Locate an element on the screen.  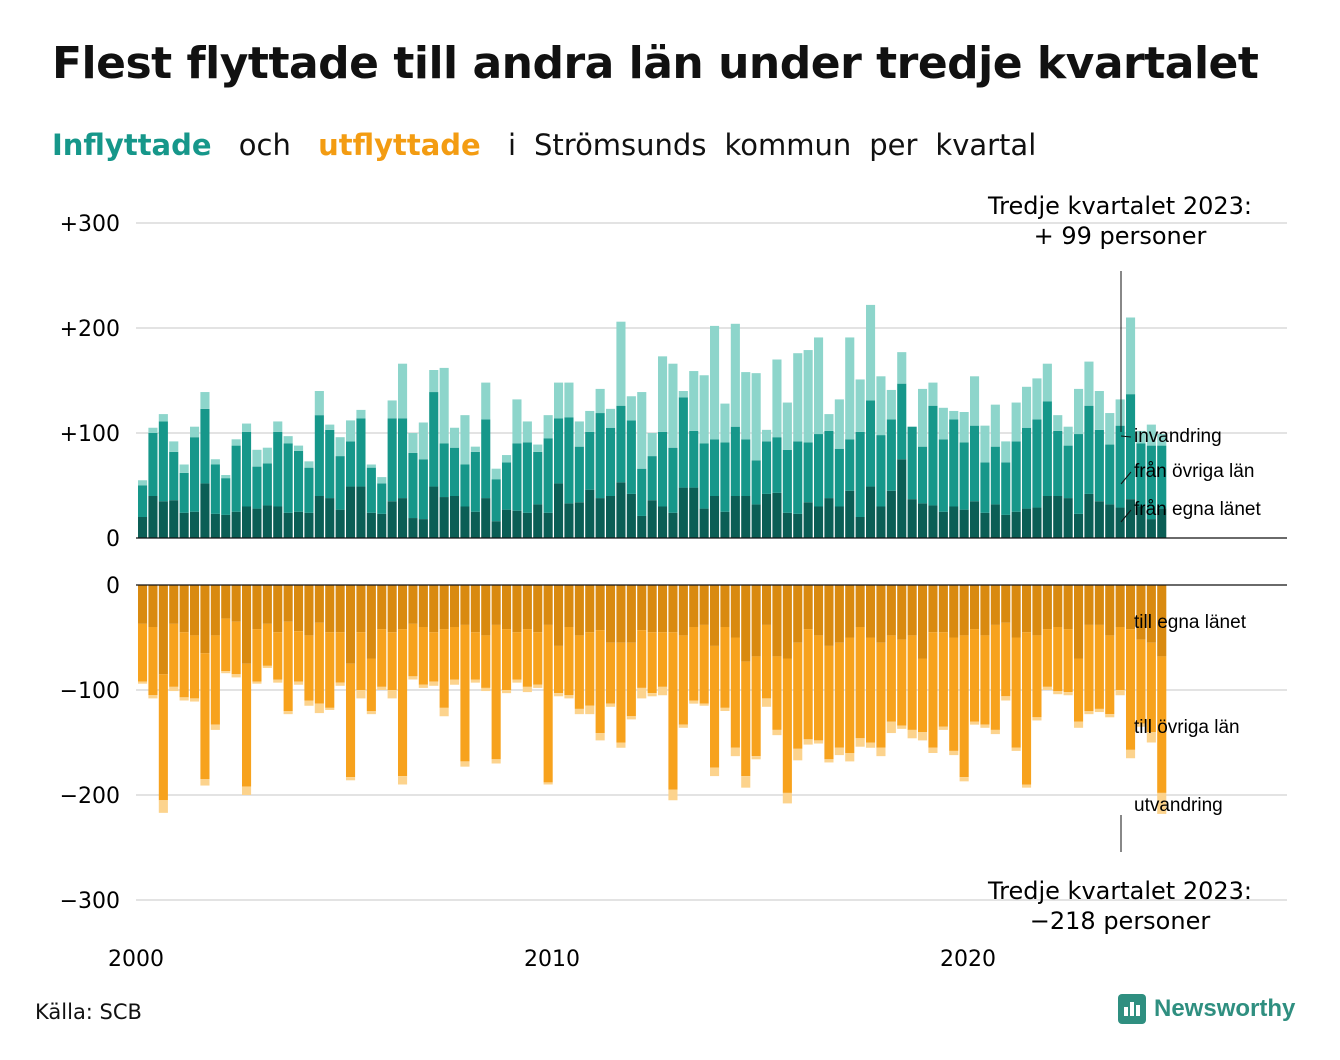
subtitle-word: i is located at coordinates (511, 145).